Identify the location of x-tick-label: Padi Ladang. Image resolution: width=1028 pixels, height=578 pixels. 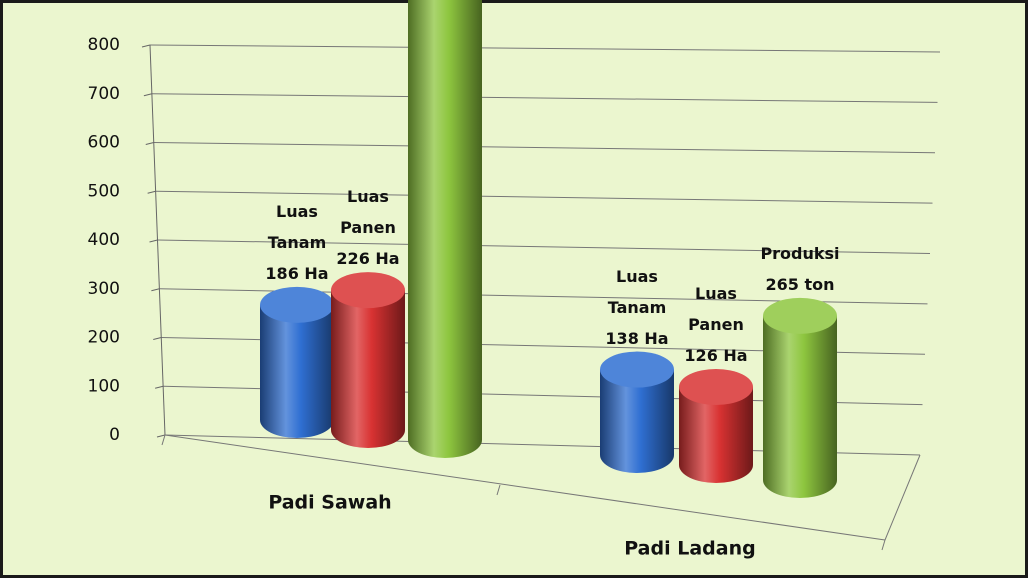
(689, 549).